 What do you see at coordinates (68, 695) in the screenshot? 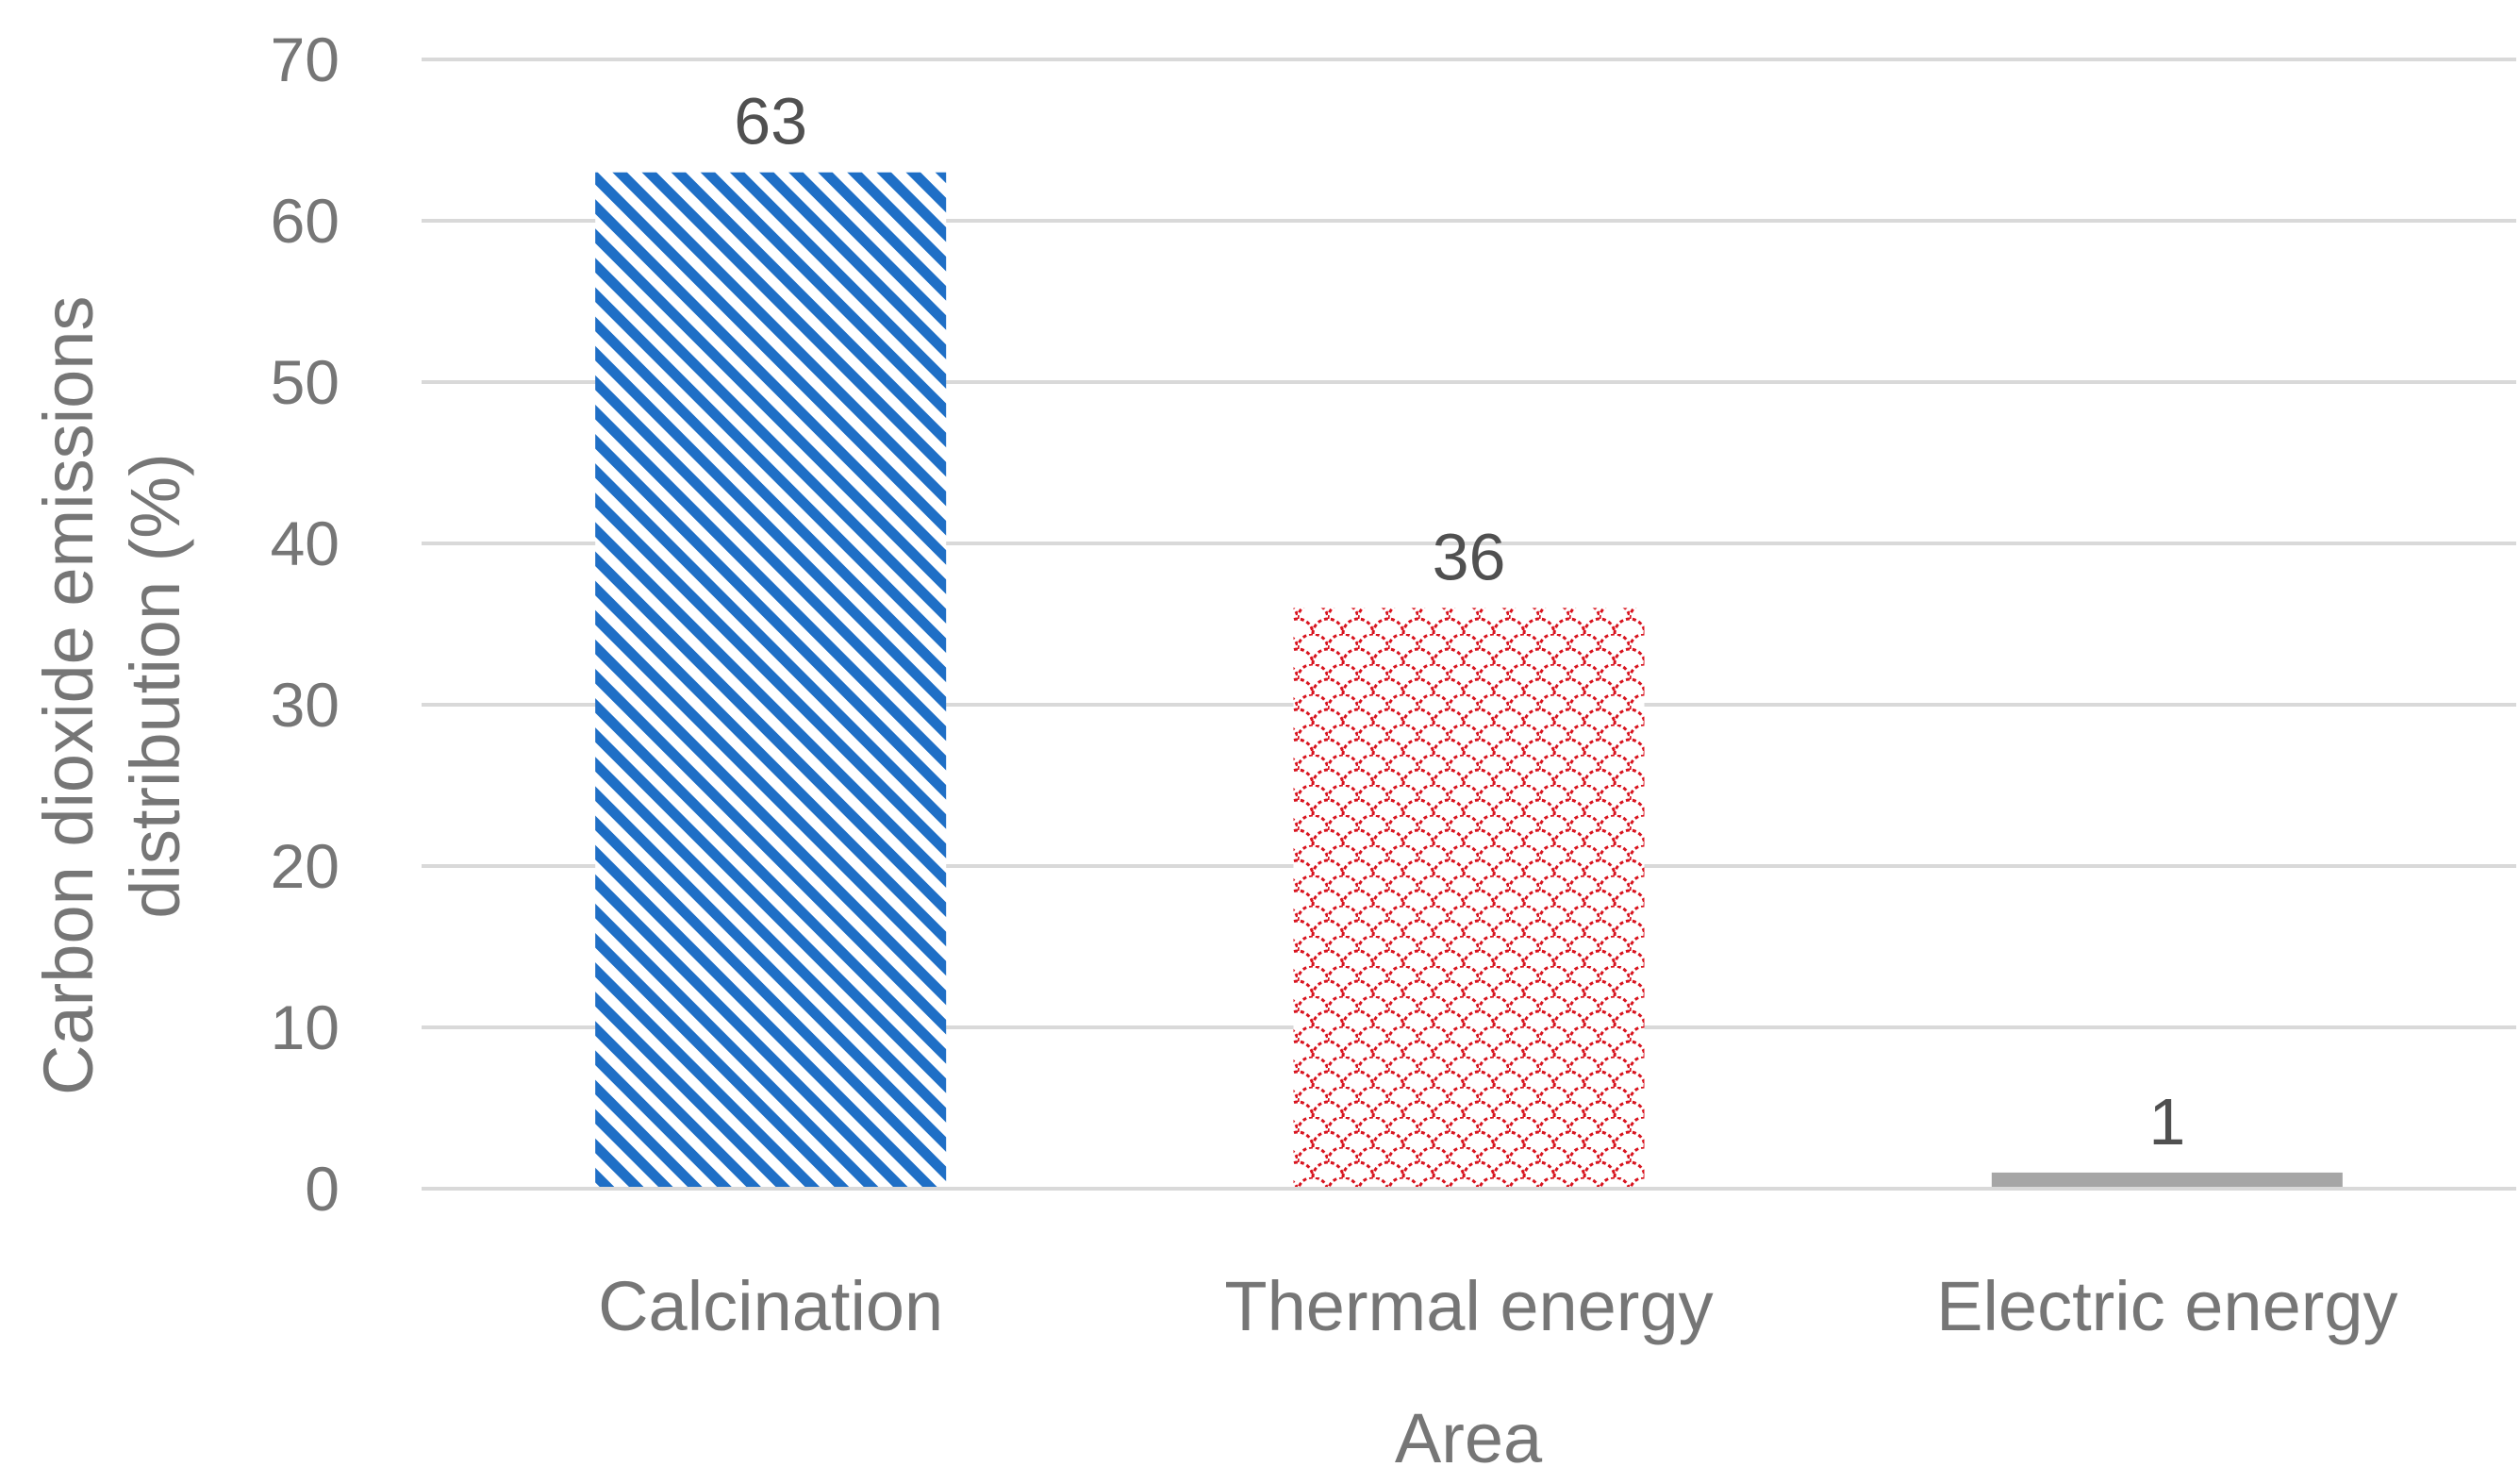
I see `y-axis-title-line-1: Carbon dioxide emissions` at bounding box center [68, 695].